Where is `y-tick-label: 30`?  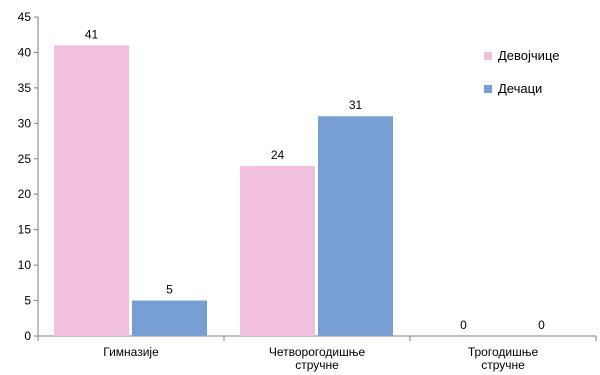
y-tick-label: 30 is located at coordinates (25, 123).